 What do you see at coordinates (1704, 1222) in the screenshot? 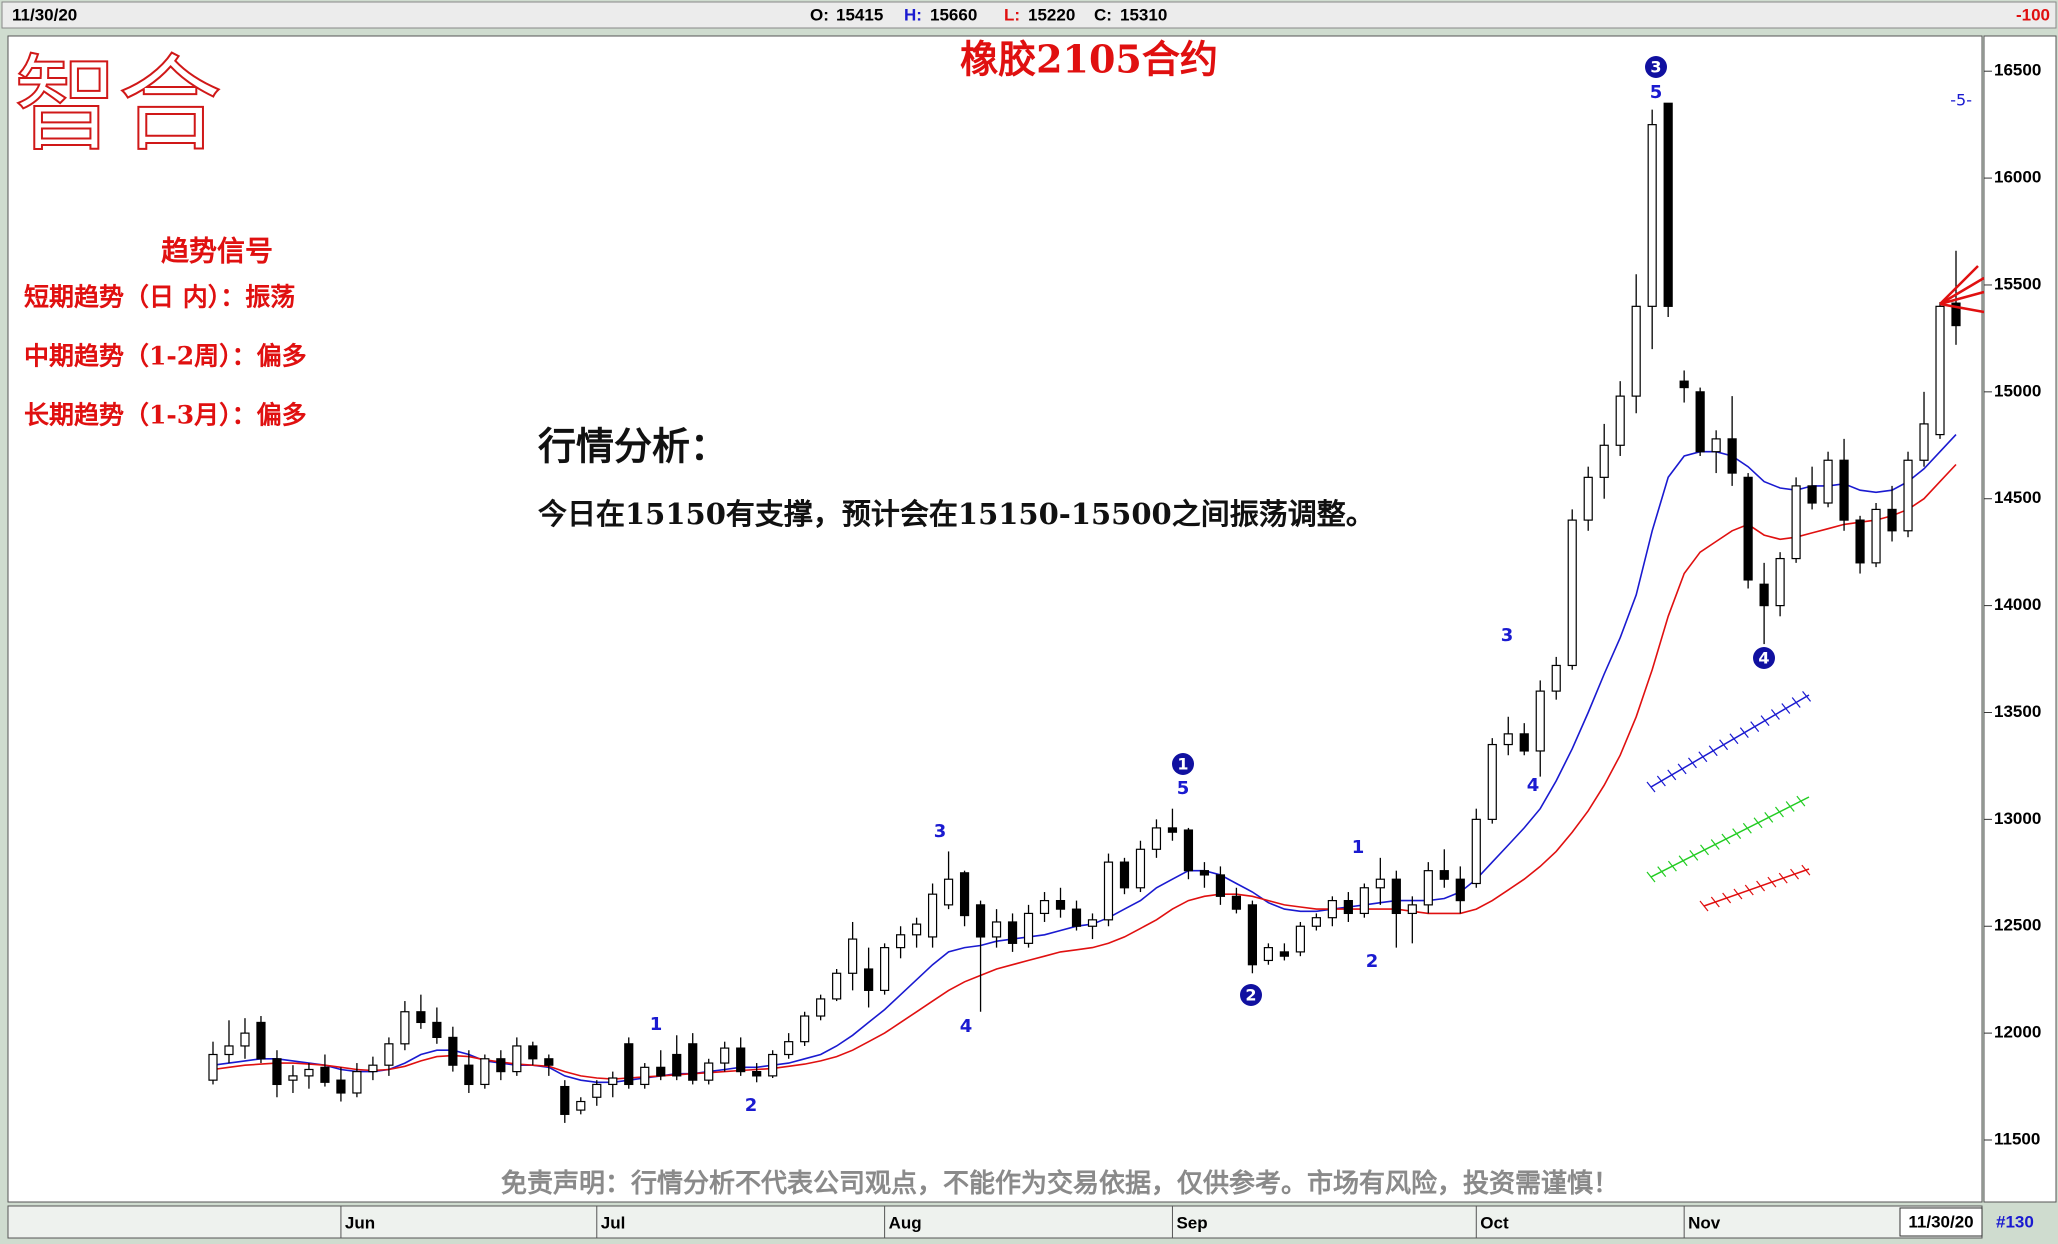
I see `x-tick-label: Nov` at bounding box center [1704, 1222].